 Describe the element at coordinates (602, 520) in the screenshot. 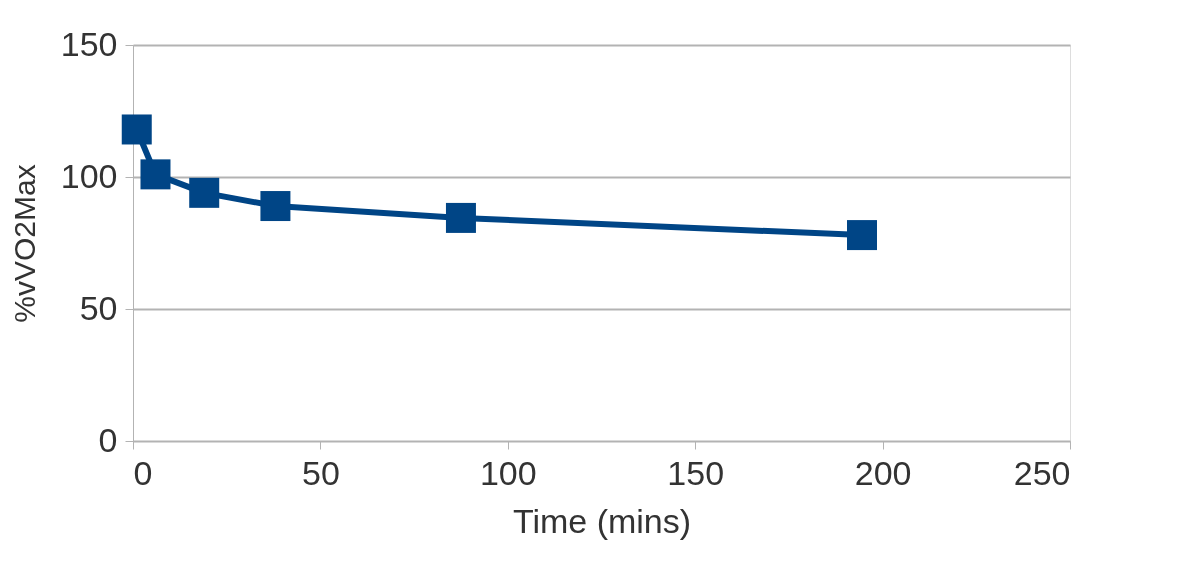

I see `x-axis-title: Time (mins)` at that location.